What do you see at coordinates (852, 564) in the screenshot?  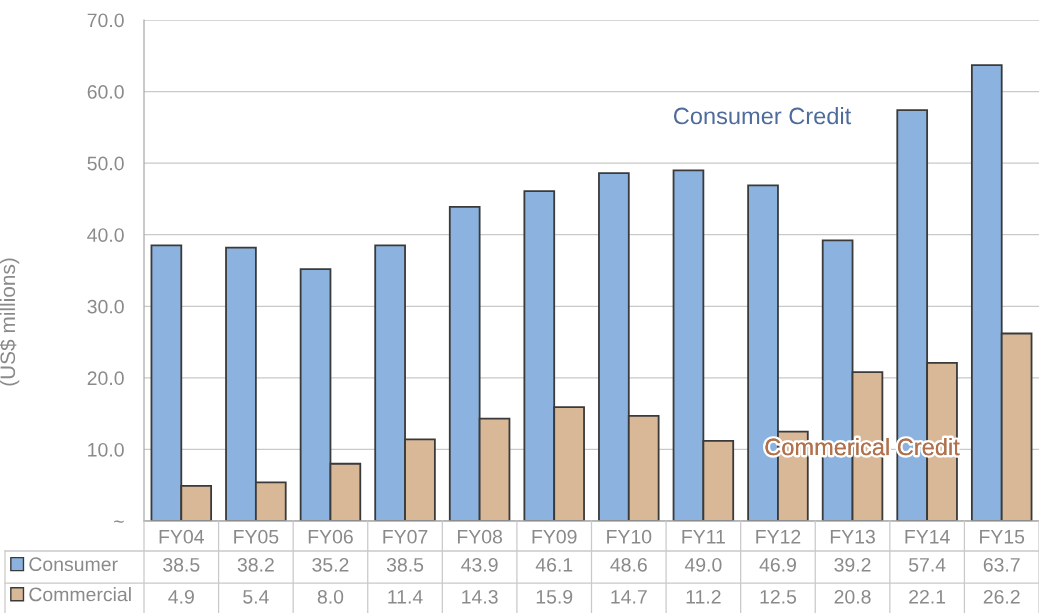 I see `data-label: 39.2` at bounding box center [852, 564].